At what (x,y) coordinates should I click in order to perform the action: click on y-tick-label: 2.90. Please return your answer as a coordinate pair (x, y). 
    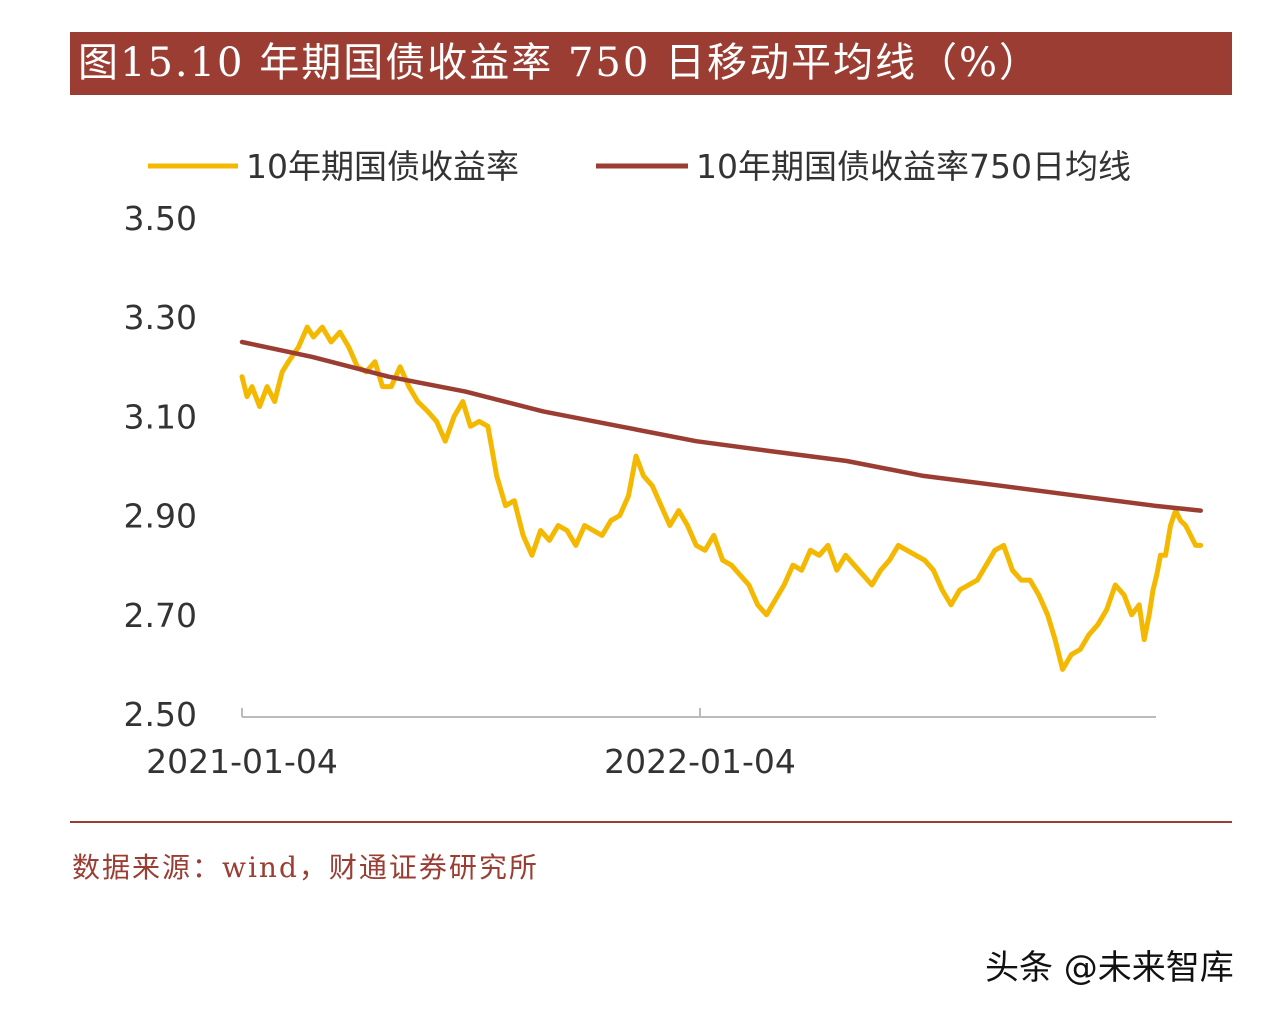
    Looking at the image, I should click on (160, 516).